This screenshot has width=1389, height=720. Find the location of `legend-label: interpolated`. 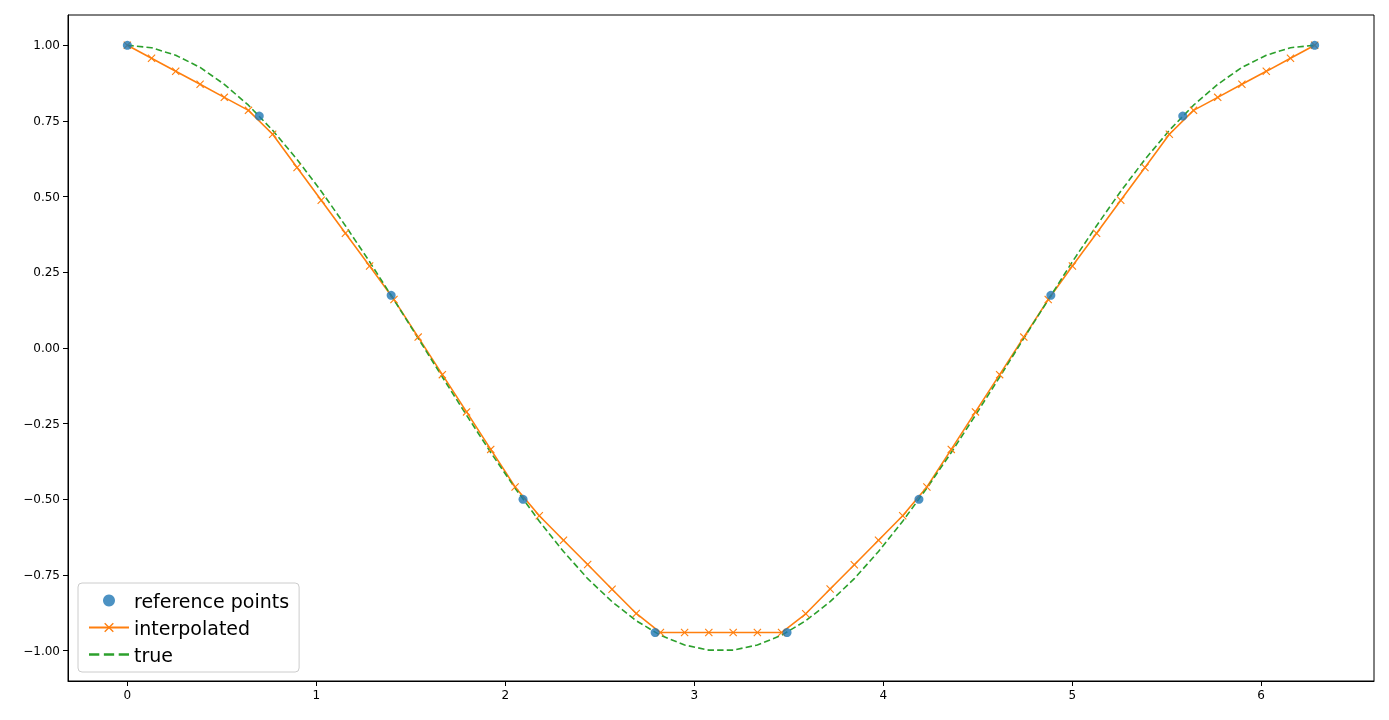

legend-label: interpolated is located at coordinates (192, 627).